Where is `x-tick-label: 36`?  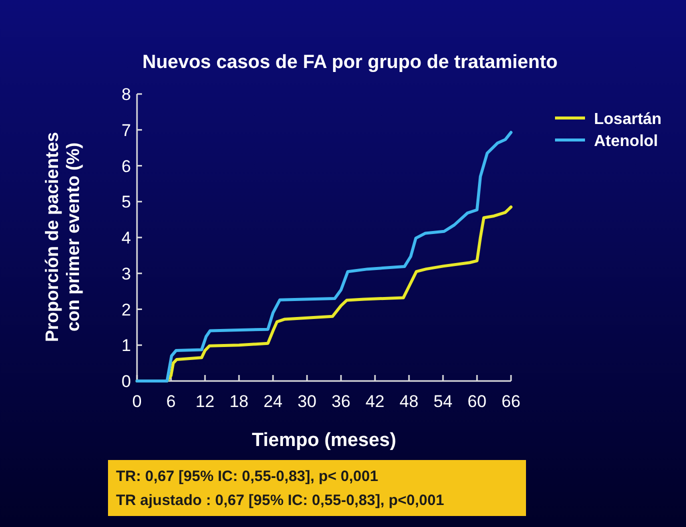 x-tick-label: 36 is located at coordinates (341, 401).